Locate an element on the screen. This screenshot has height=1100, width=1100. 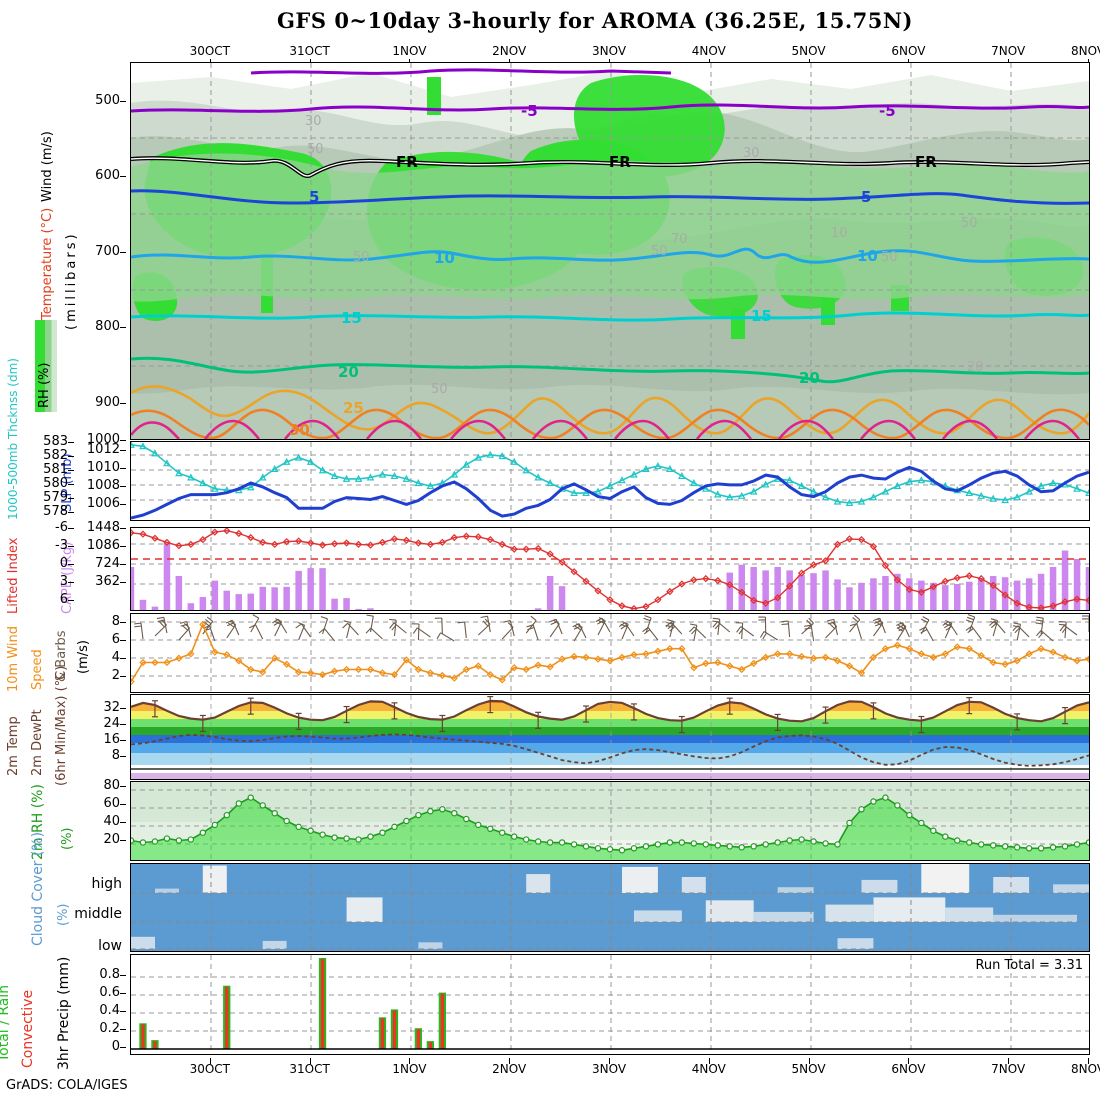
precip-panel: Run Total = 3.31 is located at coordinates (610, 1004).